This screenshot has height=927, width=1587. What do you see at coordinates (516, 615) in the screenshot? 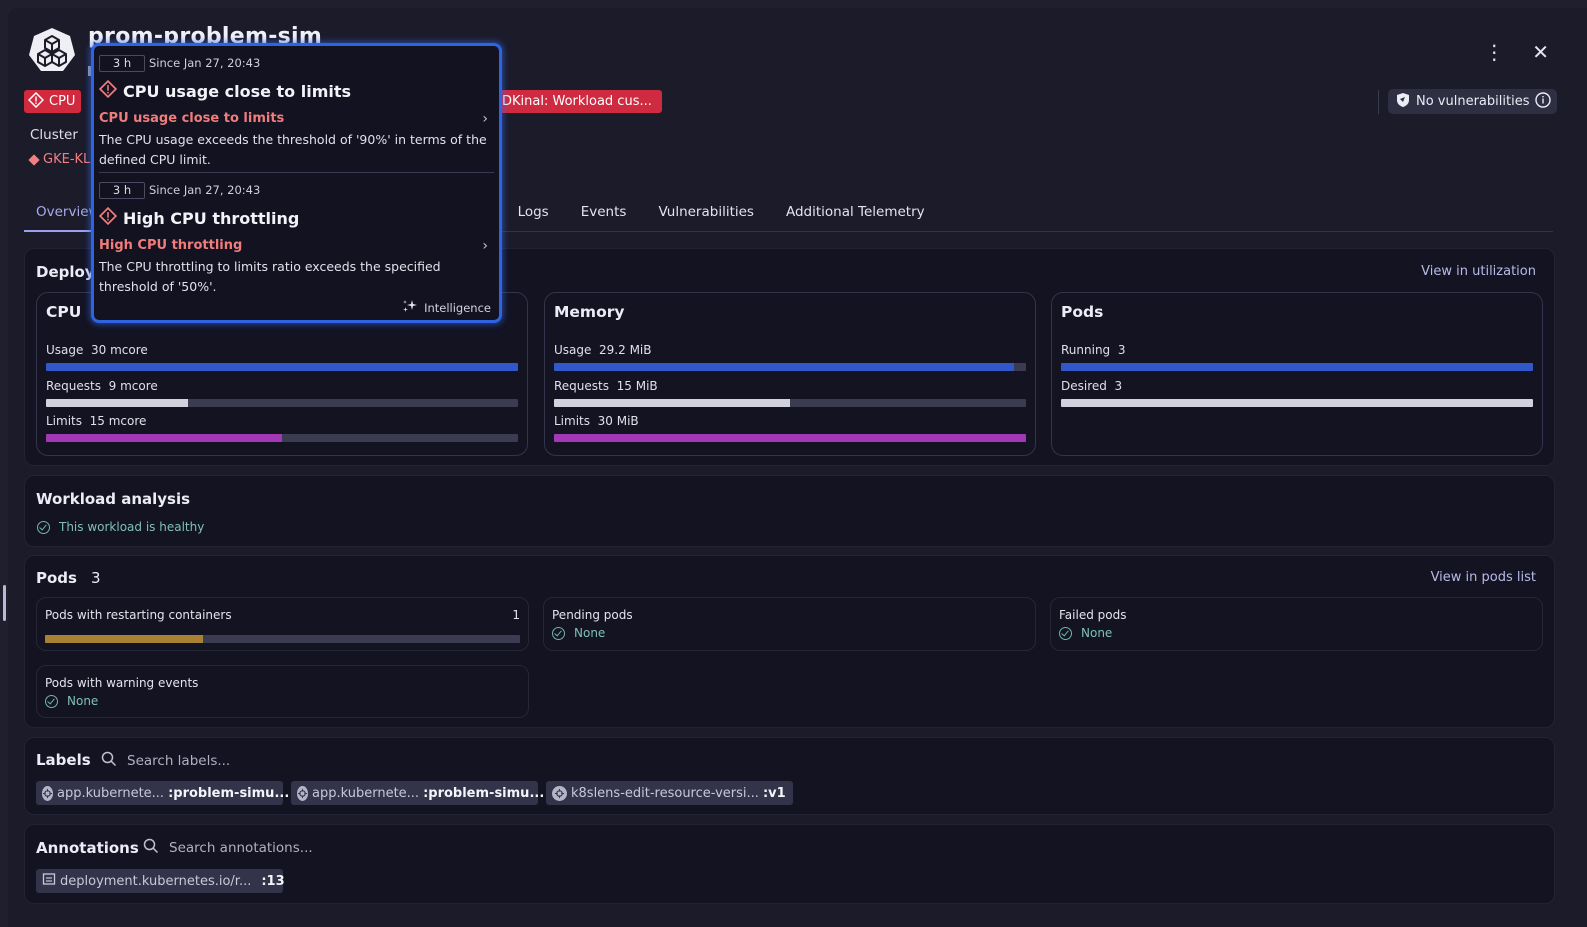
I see `restarting-count: 1` at bounding box center [516, 615].